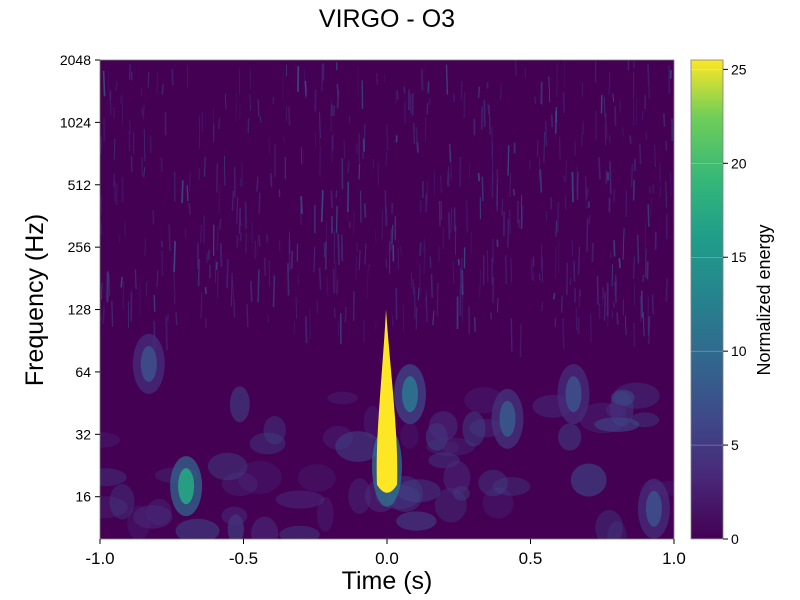 The image size is (800, 600). I want to click on colorbar-tick-label: 15, so click(739, 257).